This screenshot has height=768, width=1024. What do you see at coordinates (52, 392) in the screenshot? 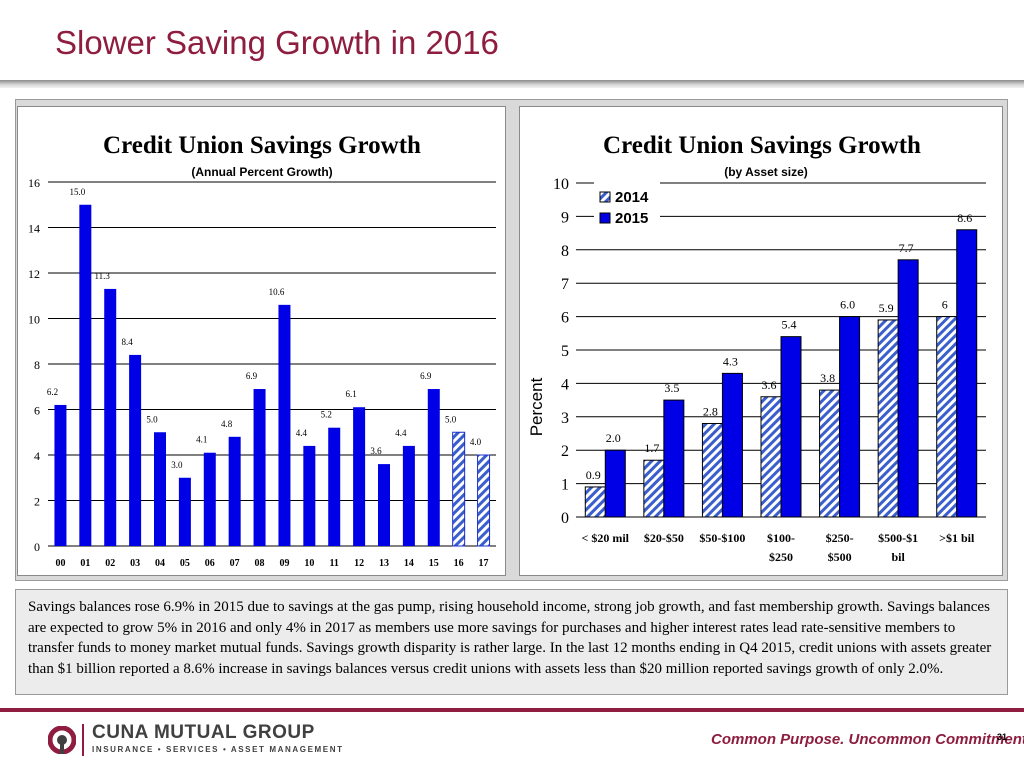
I see `left-value-label: 6.2` at bounding box center [52, 392].